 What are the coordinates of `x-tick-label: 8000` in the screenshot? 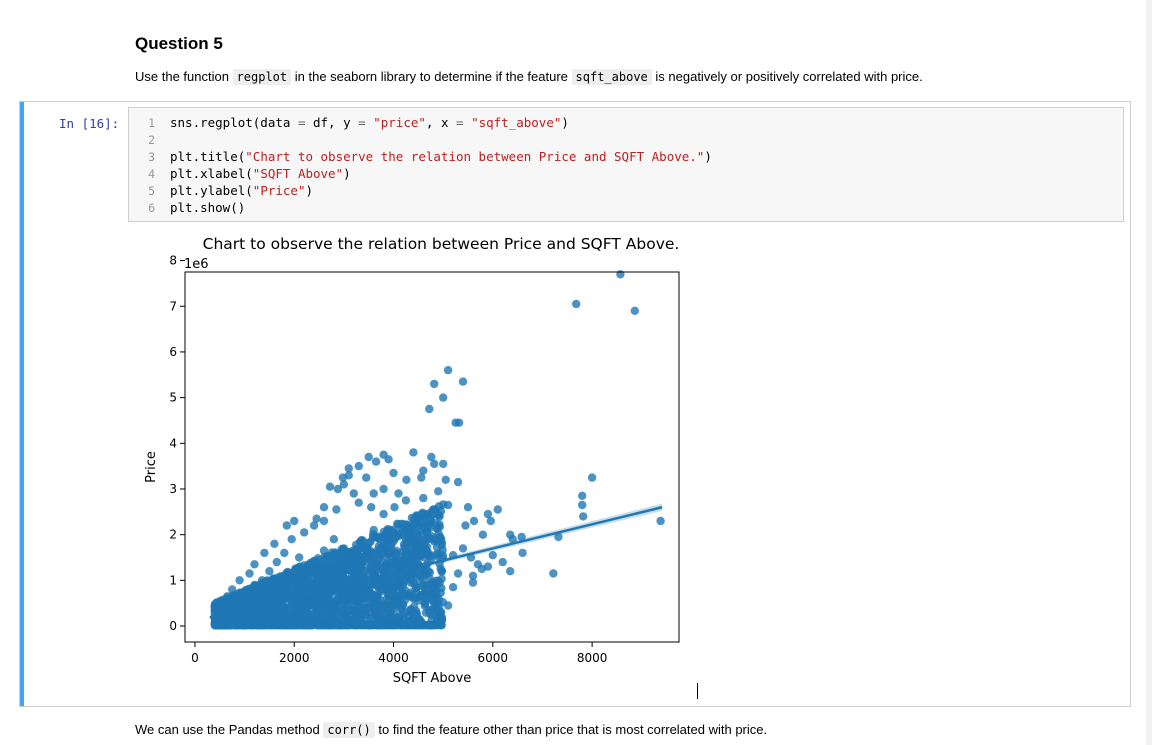 It's located at (592, 658).